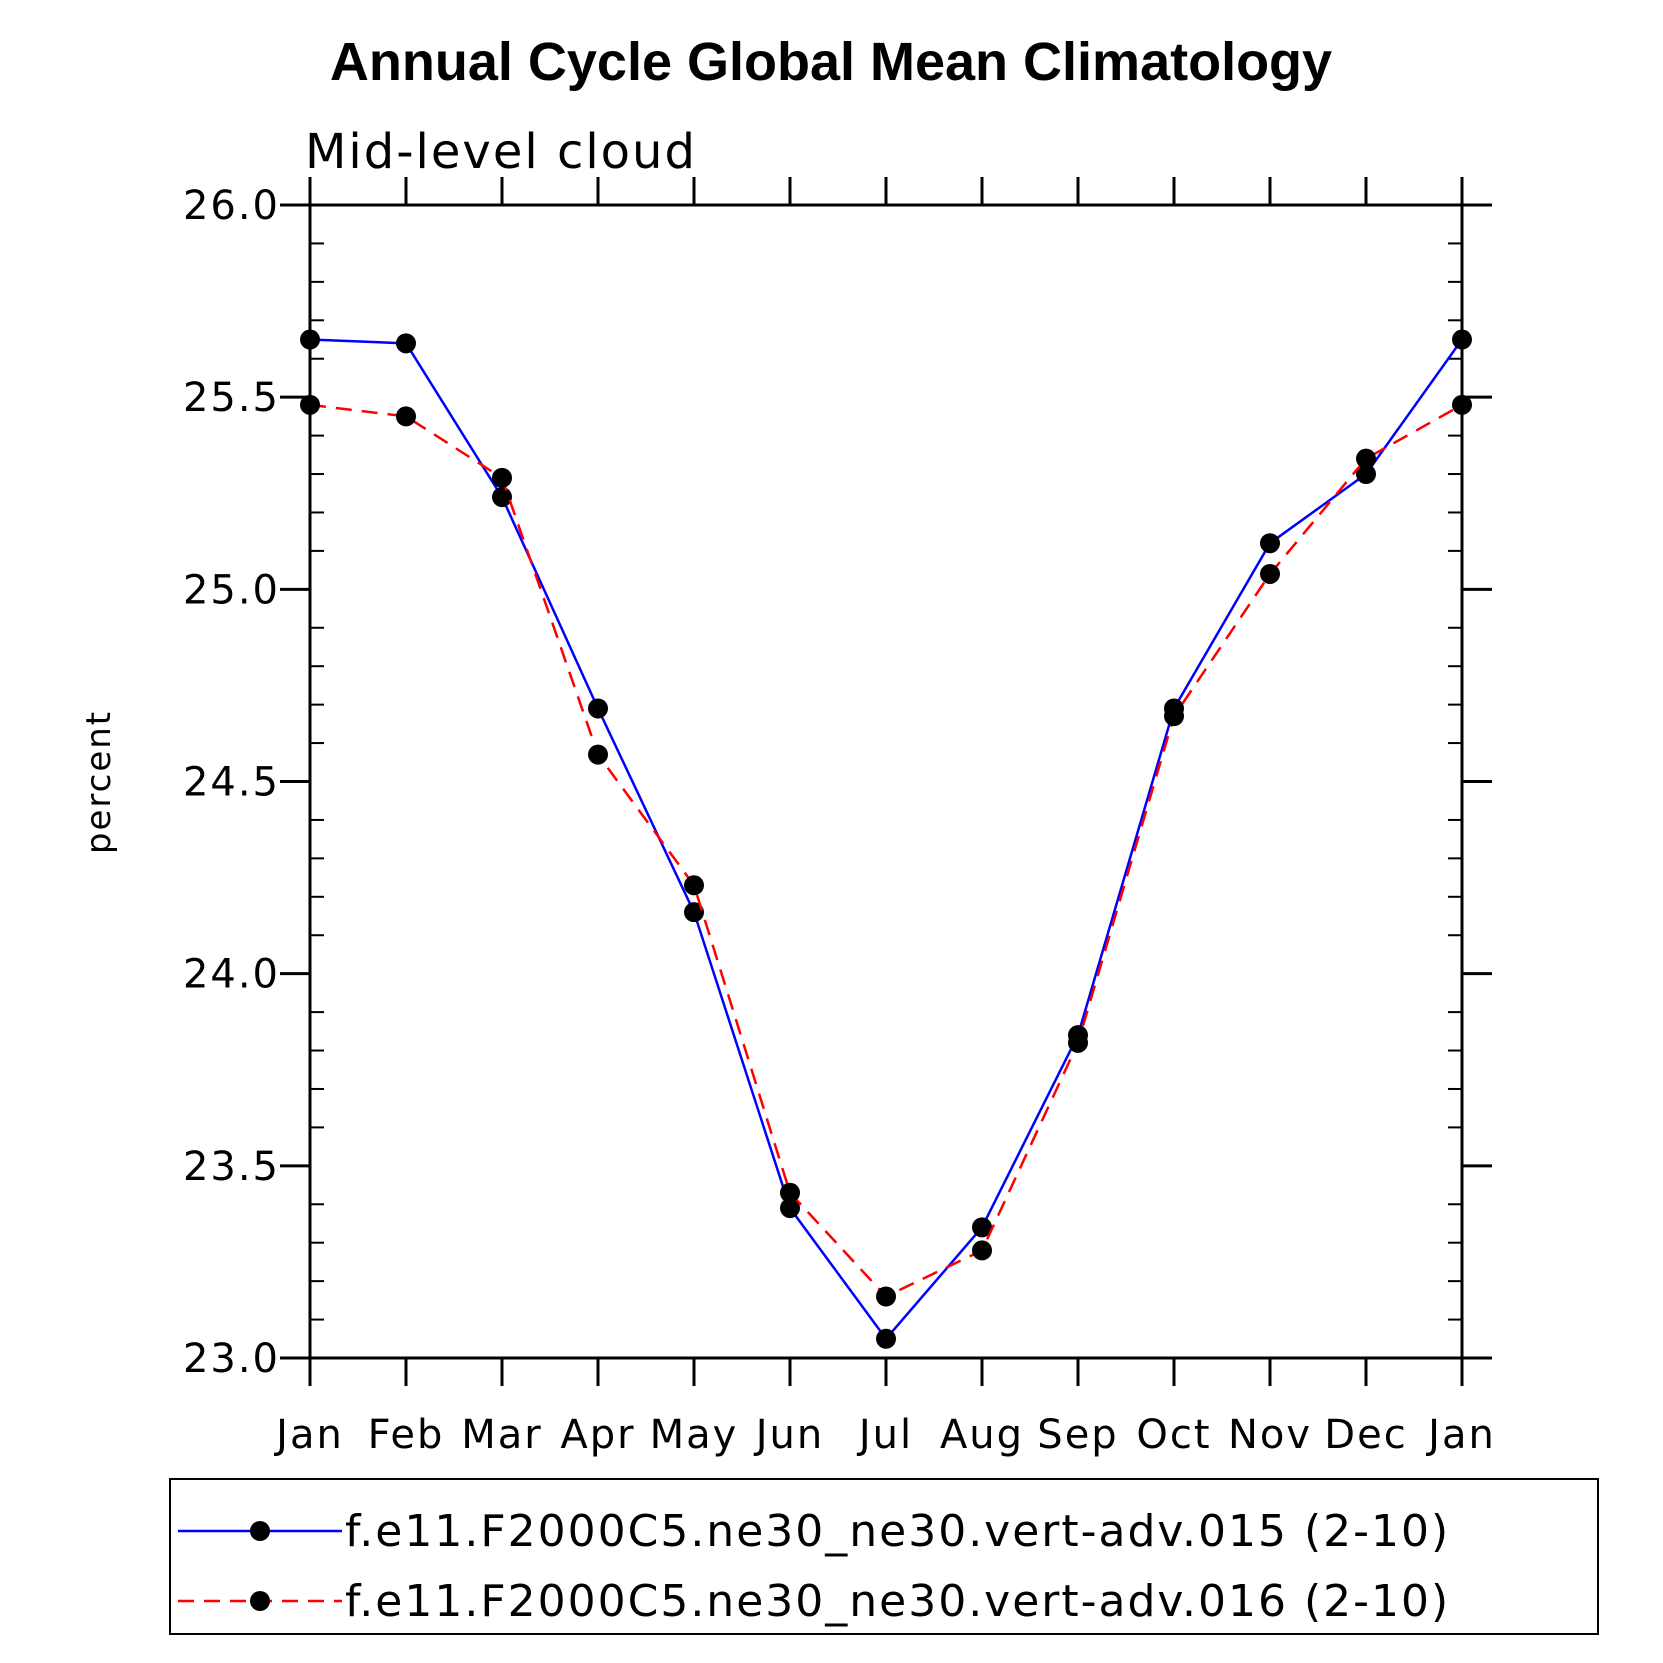  Describe the element at coordinates (406, 1435) in the screenshot. I see `x-tick-label: Feb` at that location.